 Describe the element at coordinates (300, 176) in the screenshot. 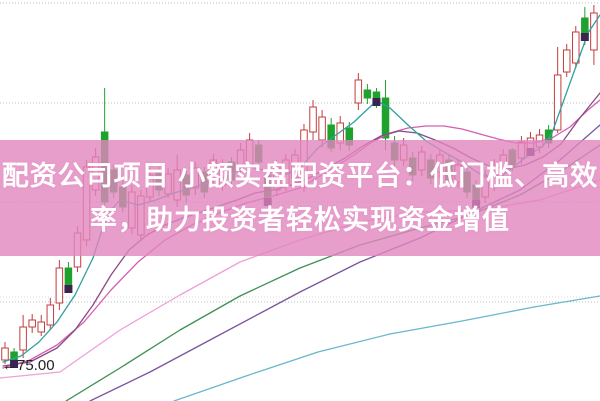

I see `promo-banner-line-1: 配资公司项目 小额实盘配资平台：低门槛、高效` at that location.